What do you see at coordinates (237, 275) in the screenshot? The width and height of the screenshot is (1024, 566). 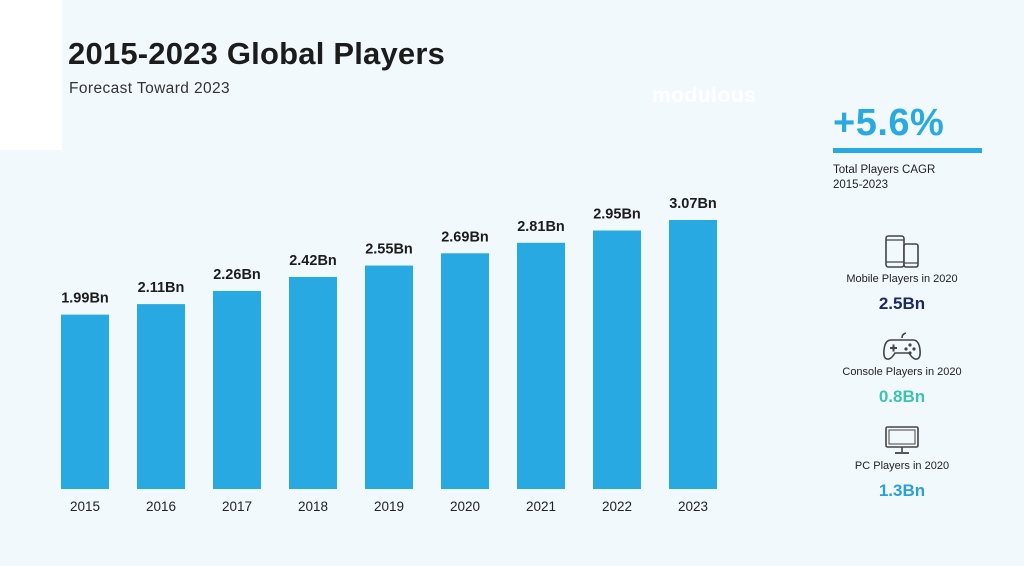 I see `bar-value-label-2017: 2.26Bn` at bounding box center [237, 275].